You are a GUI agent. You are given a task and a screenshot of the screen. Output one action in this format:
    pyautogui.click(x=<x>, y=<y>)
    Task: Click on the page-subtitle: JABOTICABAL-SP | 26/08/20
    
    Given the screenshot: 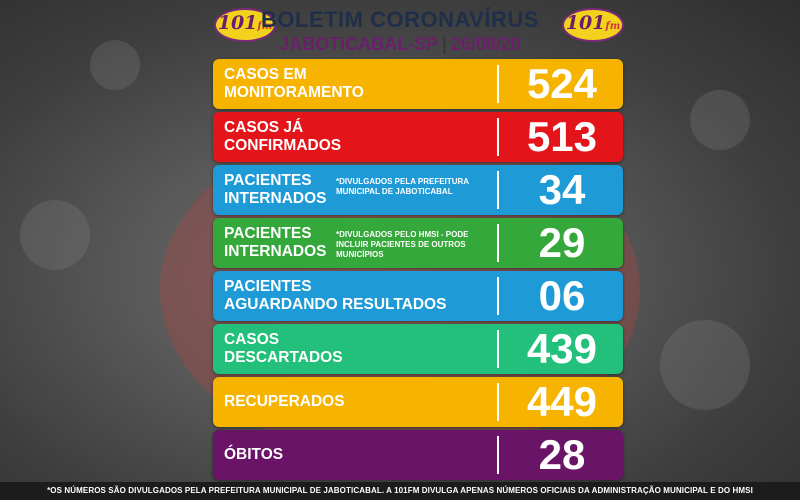 What is the action you would take?
    pyautogui.click(x=400, y=44)
    